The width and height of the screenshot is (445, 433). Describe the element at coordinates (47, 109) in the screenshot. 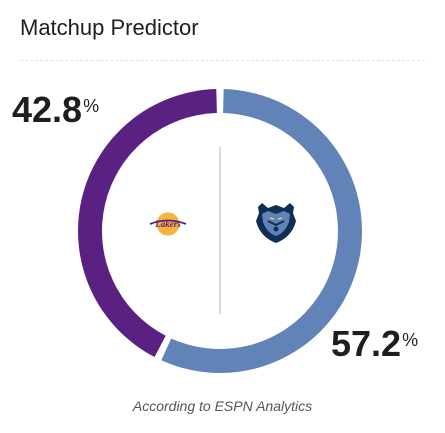

I see `away-win-value: 42.8` at that location.